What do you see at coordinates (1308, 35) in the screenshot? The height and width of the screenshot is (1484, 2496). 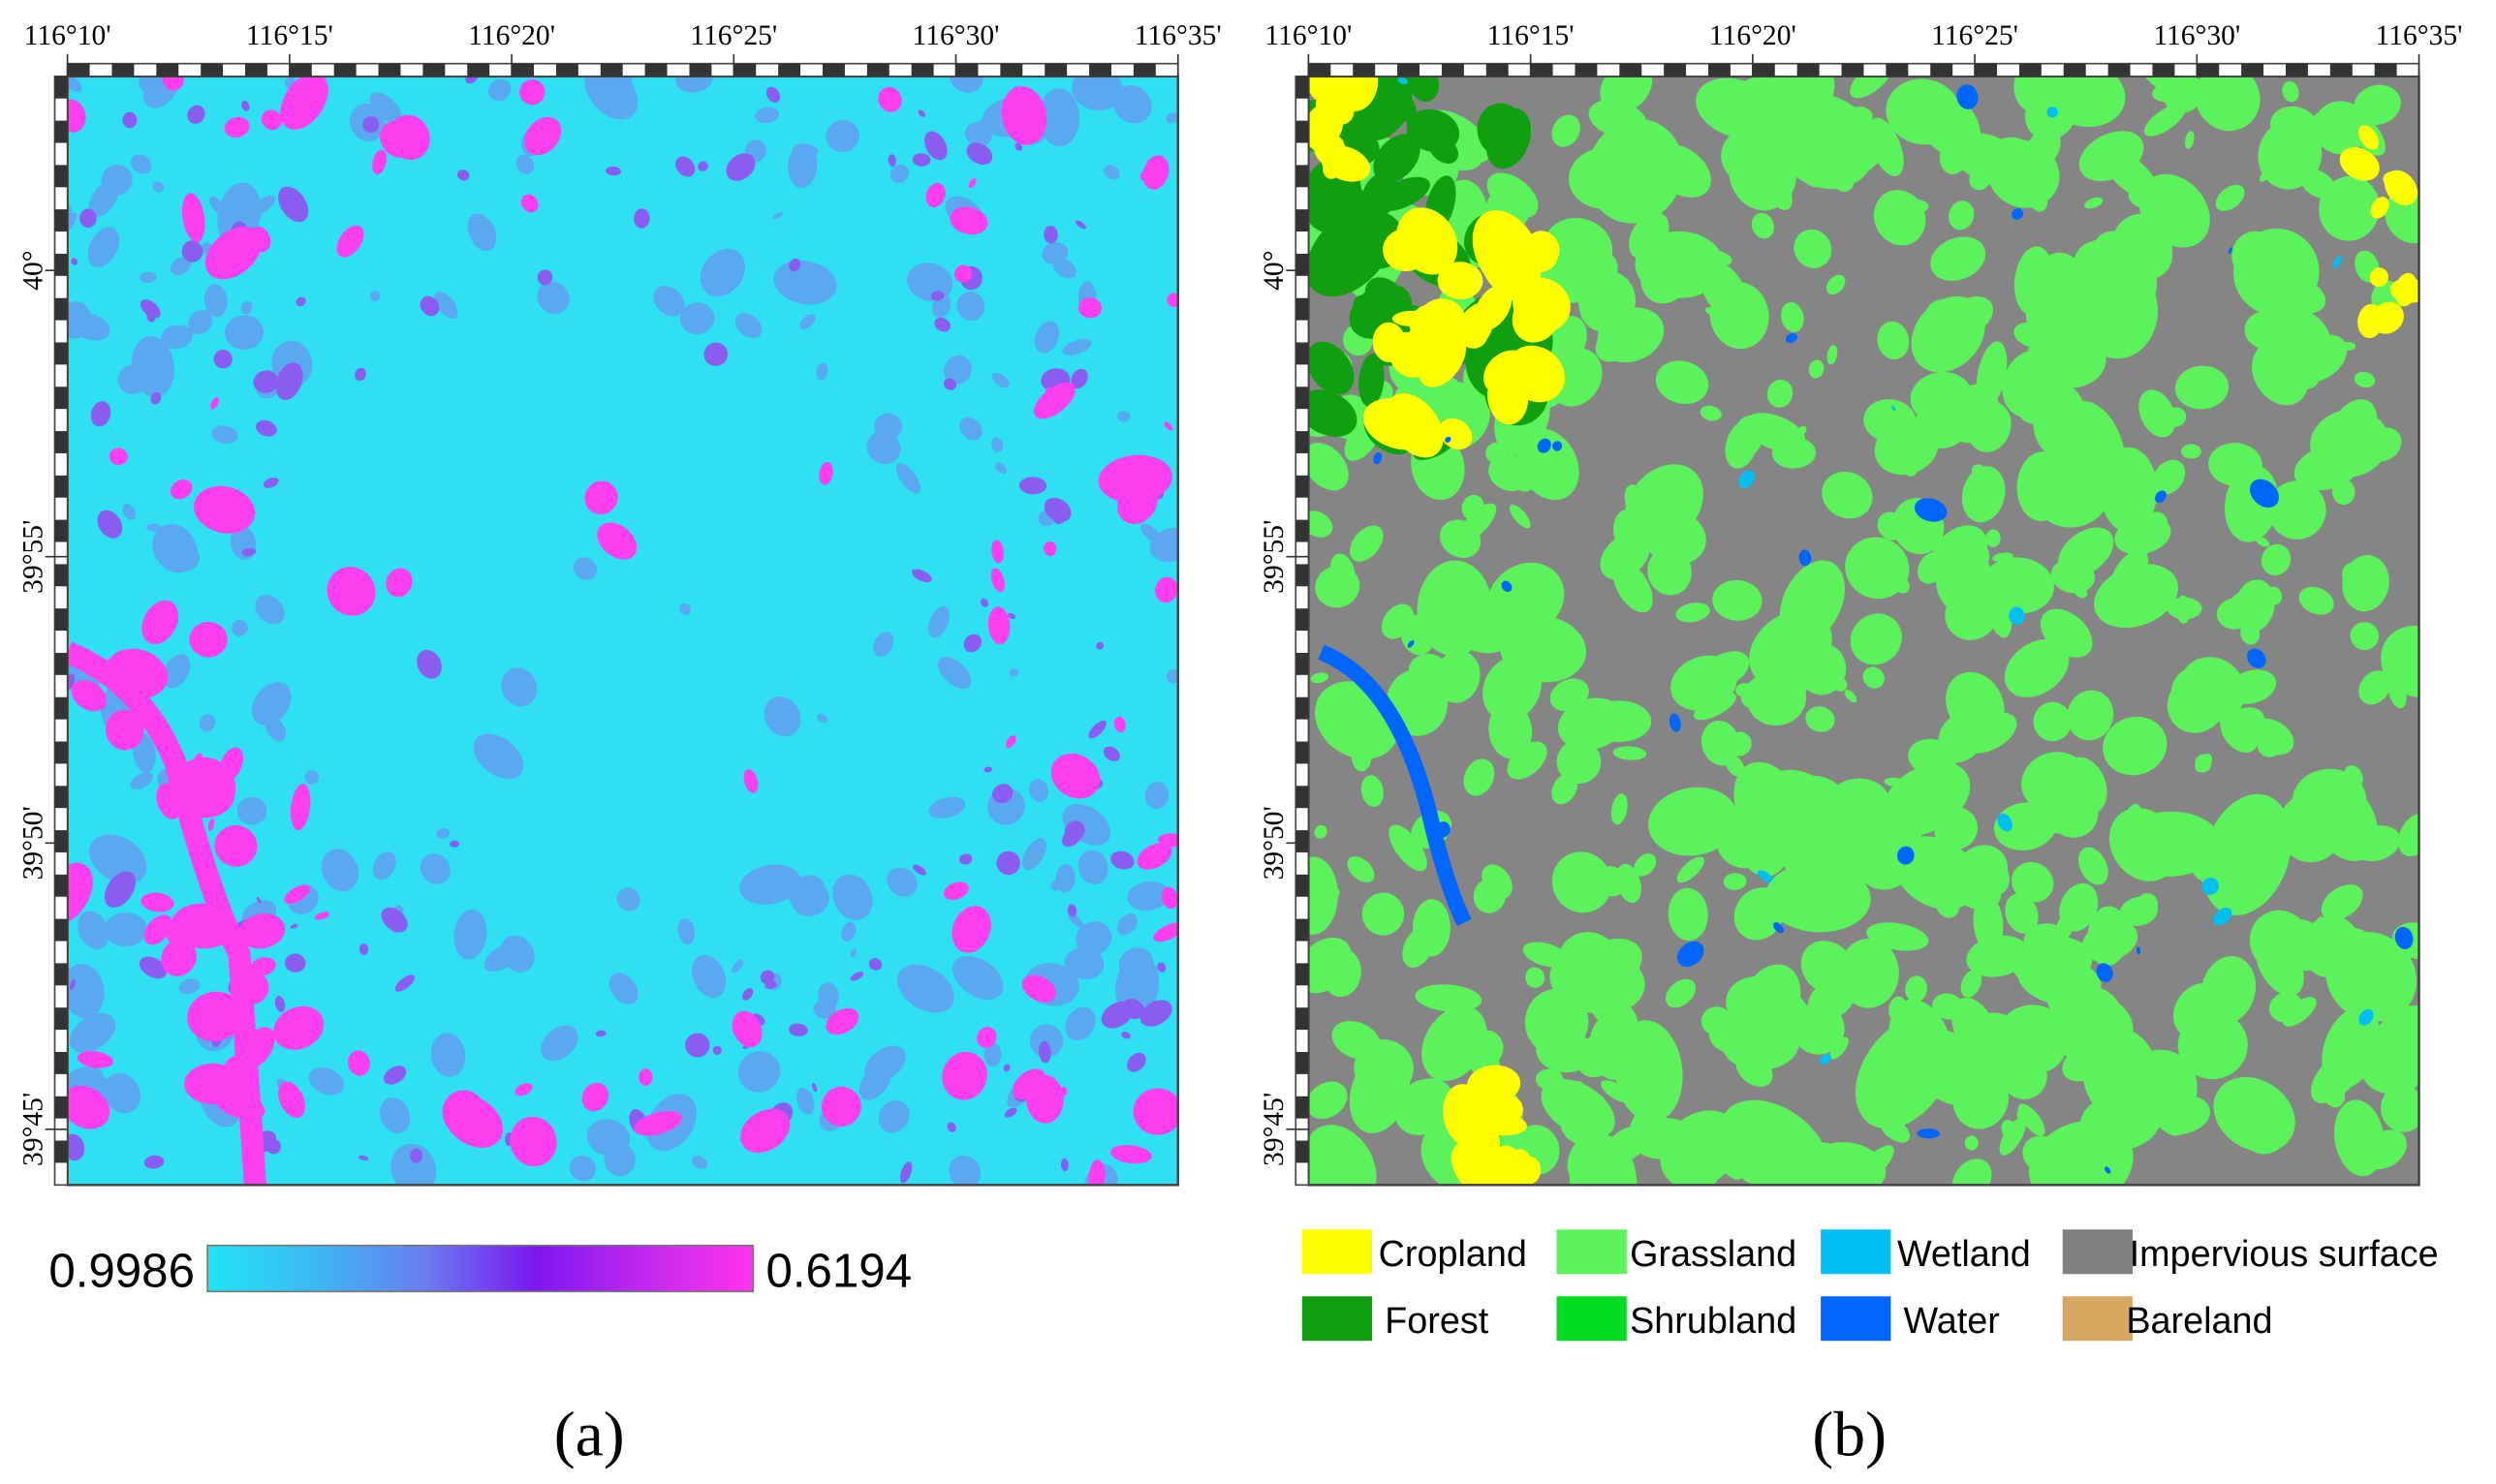 I see `lon-tick-label: 116°10'` at bounding box center [1308, 35].